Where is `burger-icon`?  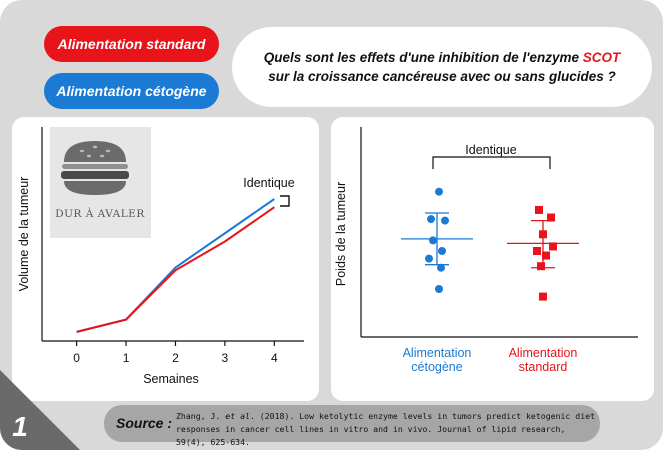
burger-icon is located at coordinates (95, 168).